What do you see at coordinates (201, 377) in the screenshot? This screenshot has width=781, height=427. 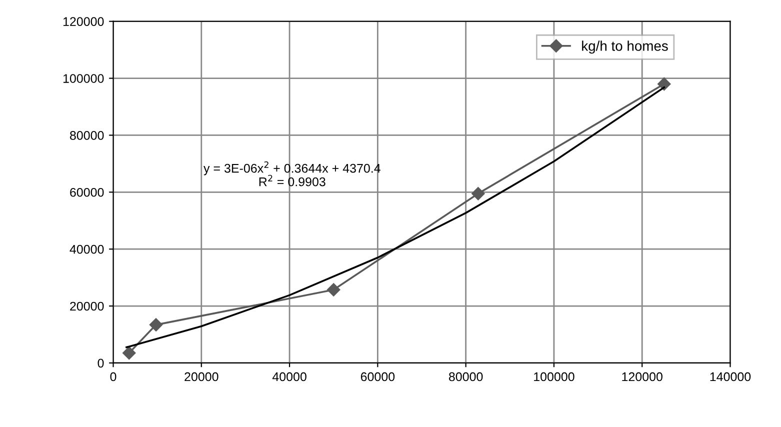 I see `x-tick-label: 20000` at bounding box center [201, 377].